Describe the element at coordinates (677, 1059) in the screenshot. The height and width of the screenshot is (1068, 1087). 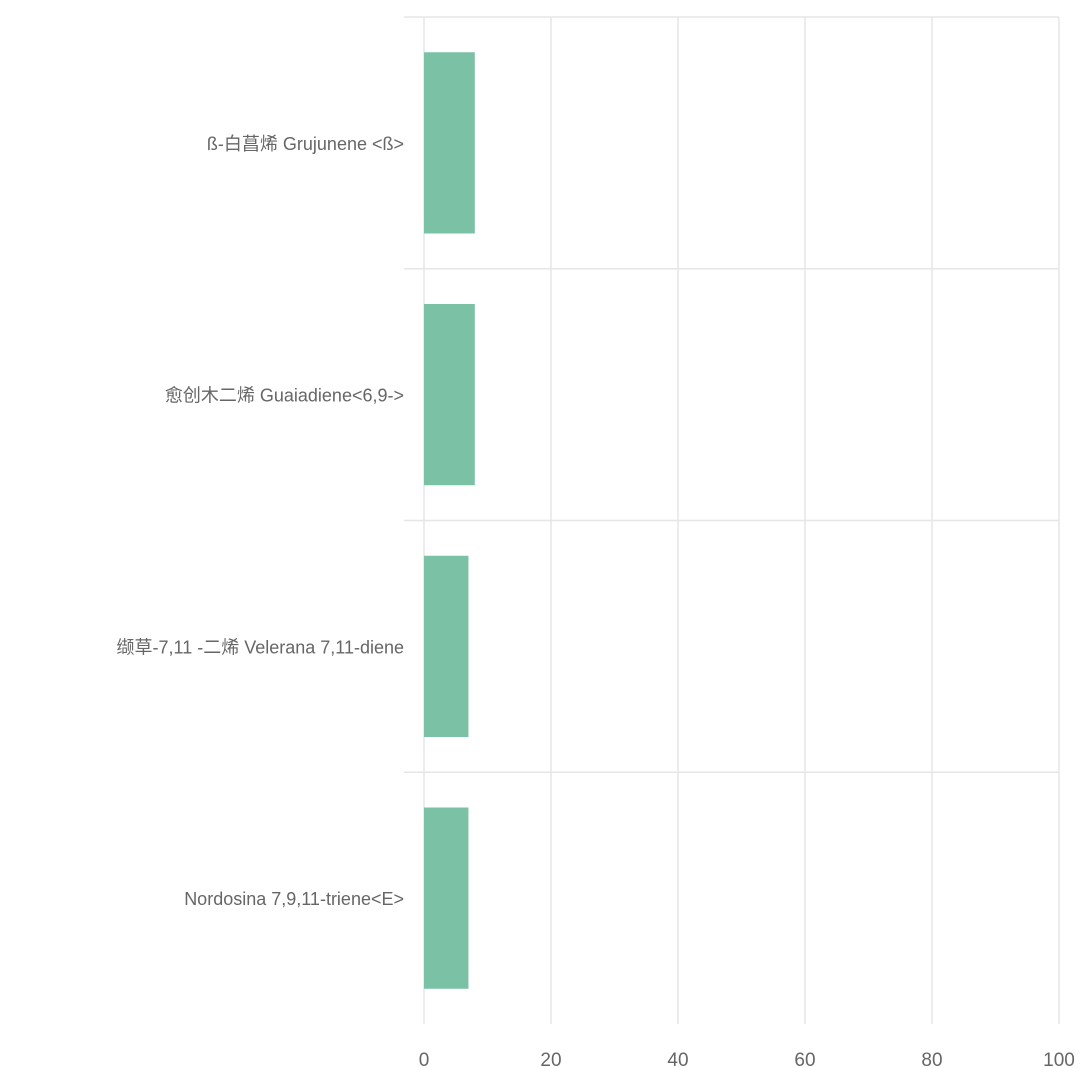
I see `x-tick-label: 40` at that location.